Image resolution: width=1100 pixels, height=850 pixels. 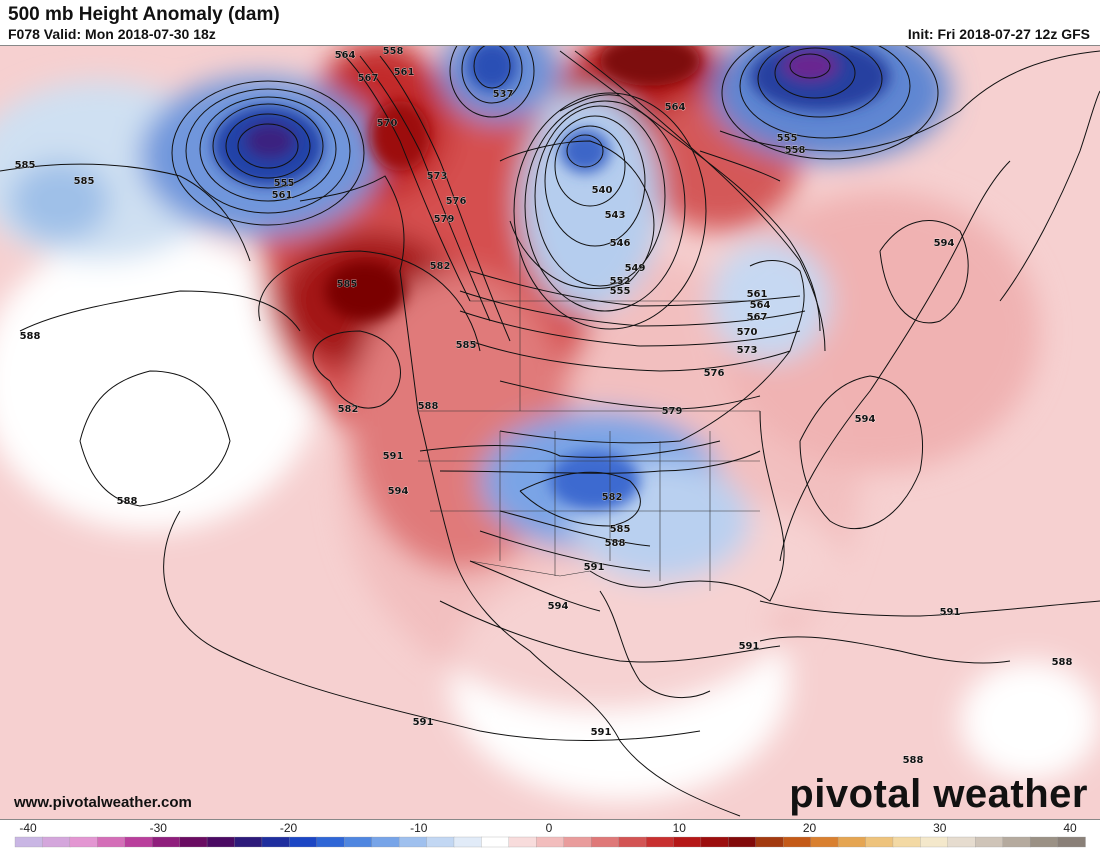 I want to click on colorbar-canvas: -40 -30 -20 -10 0 10 20 30 40, so click(x=550, y=834).